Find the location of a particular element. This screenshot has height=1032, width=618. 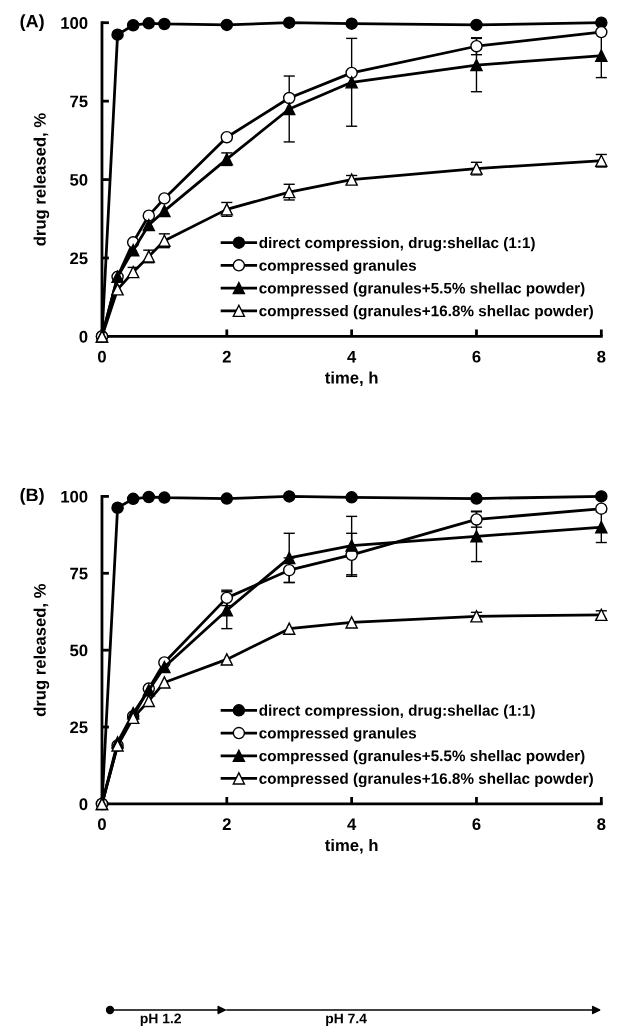

text: pH 1.2 is located at coordinates (160, 1020).